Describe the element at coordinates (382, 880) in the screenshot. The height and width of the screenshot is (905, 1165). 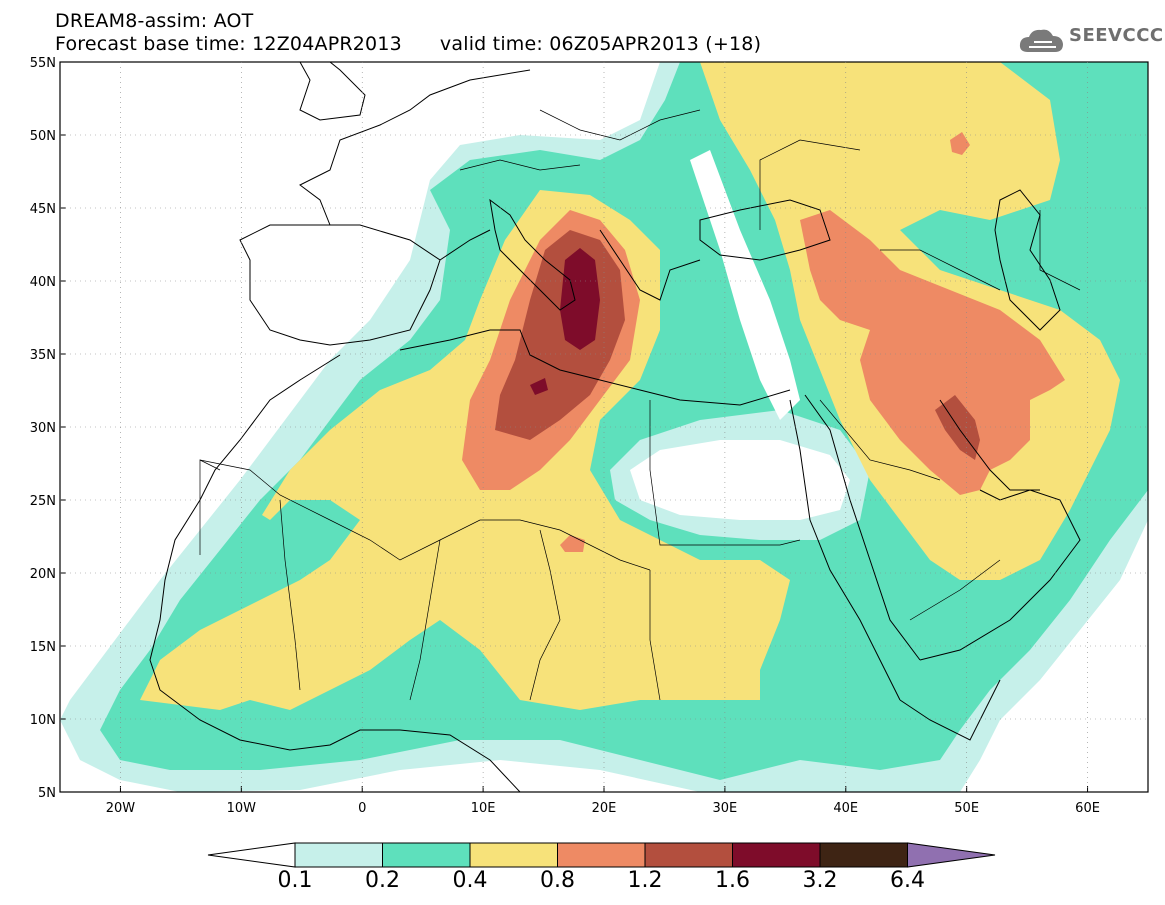
I see `colorbar-label: 0.2` at that location.